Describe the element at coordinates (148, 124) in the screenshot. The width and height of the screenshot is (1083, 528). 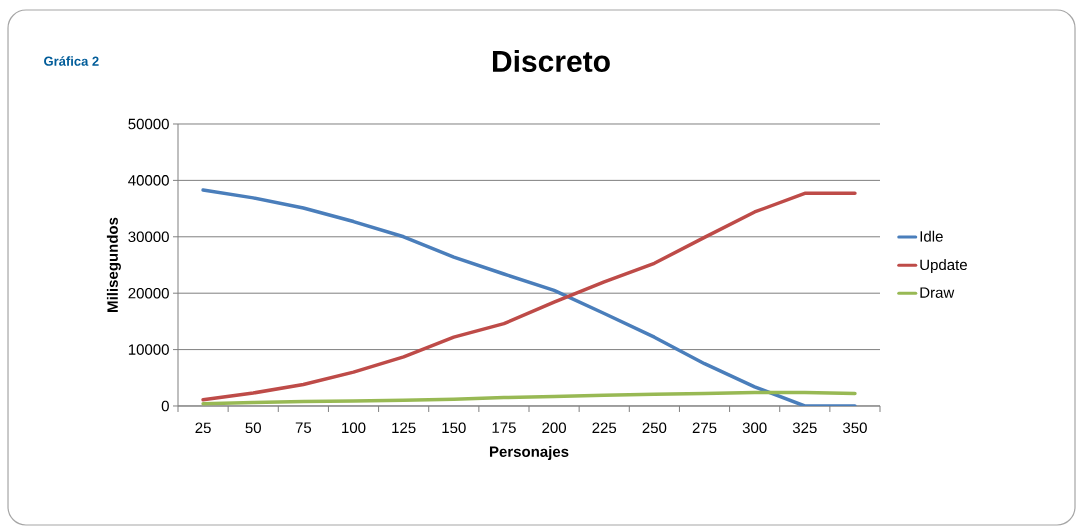
I see `y-tick-label: 50000` at that location.